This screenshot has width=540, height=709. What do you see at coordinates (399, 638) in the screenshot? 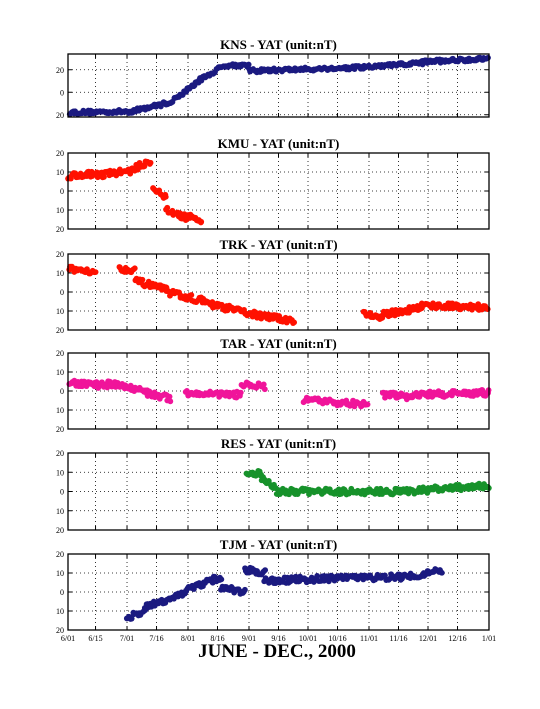
I see `x-tick-label: 11/16` at bounding box center [399, 638].